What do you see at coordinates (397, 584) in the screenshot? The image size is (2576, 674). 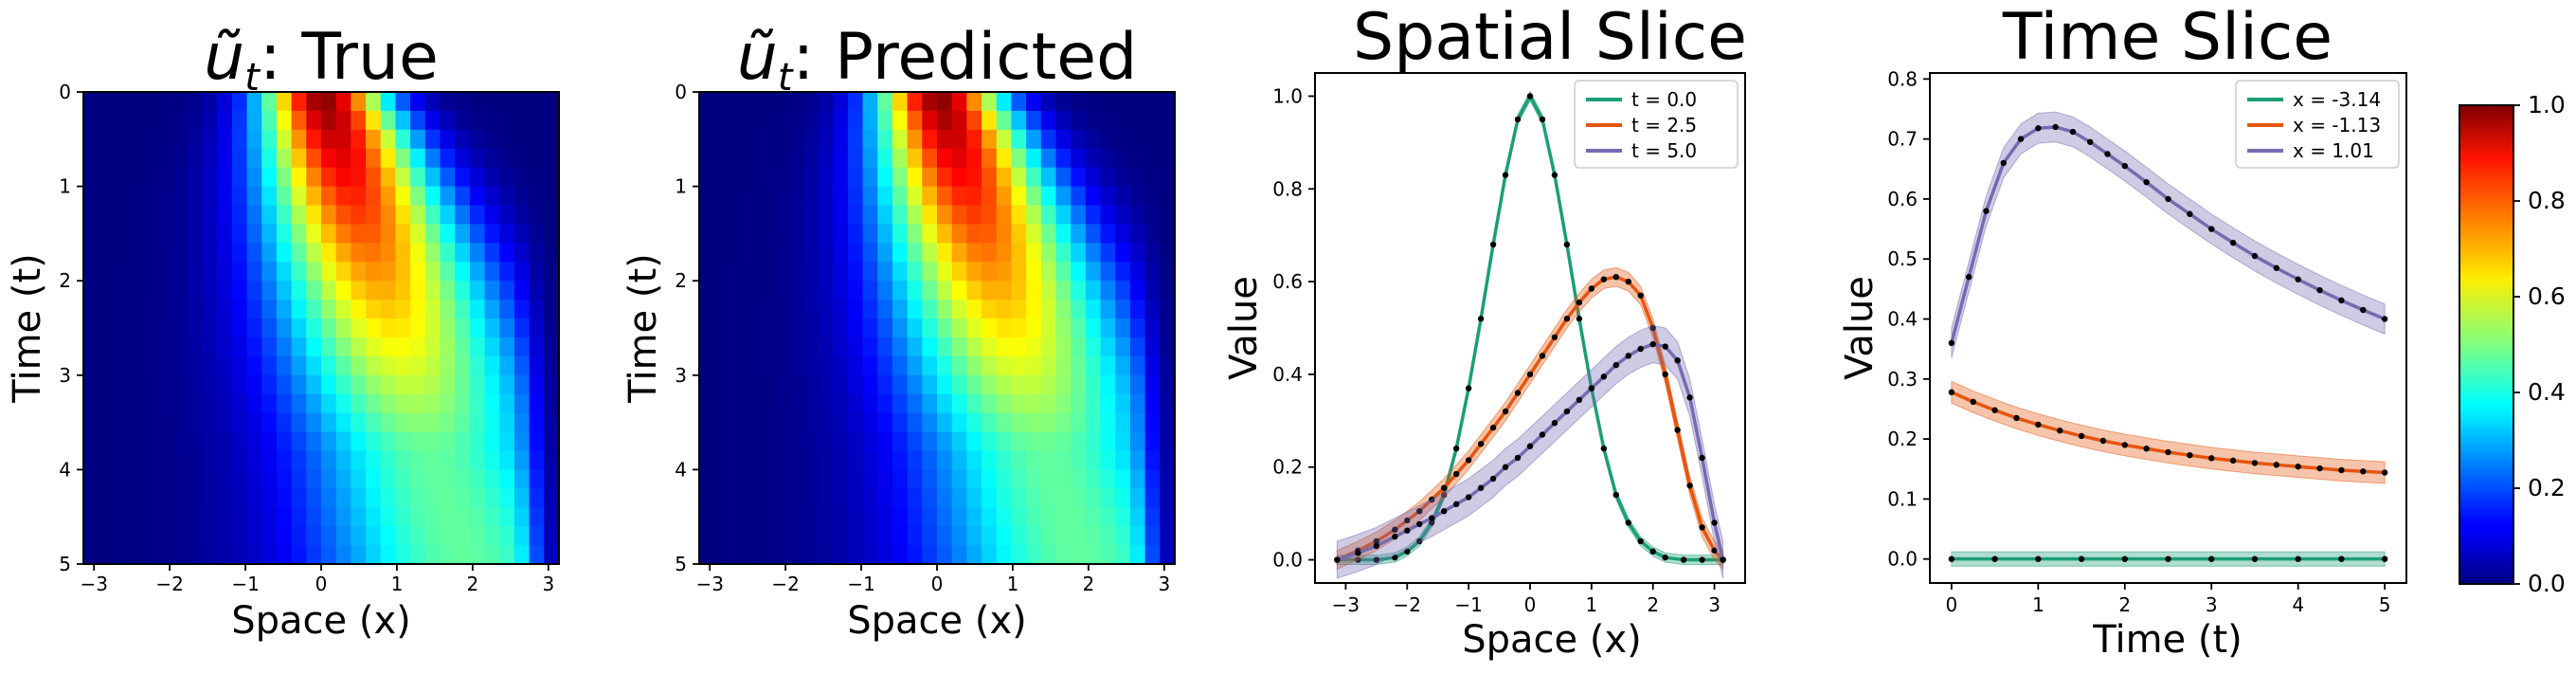 I see `x-tick-label: 1` at bounding box center [397, 584].